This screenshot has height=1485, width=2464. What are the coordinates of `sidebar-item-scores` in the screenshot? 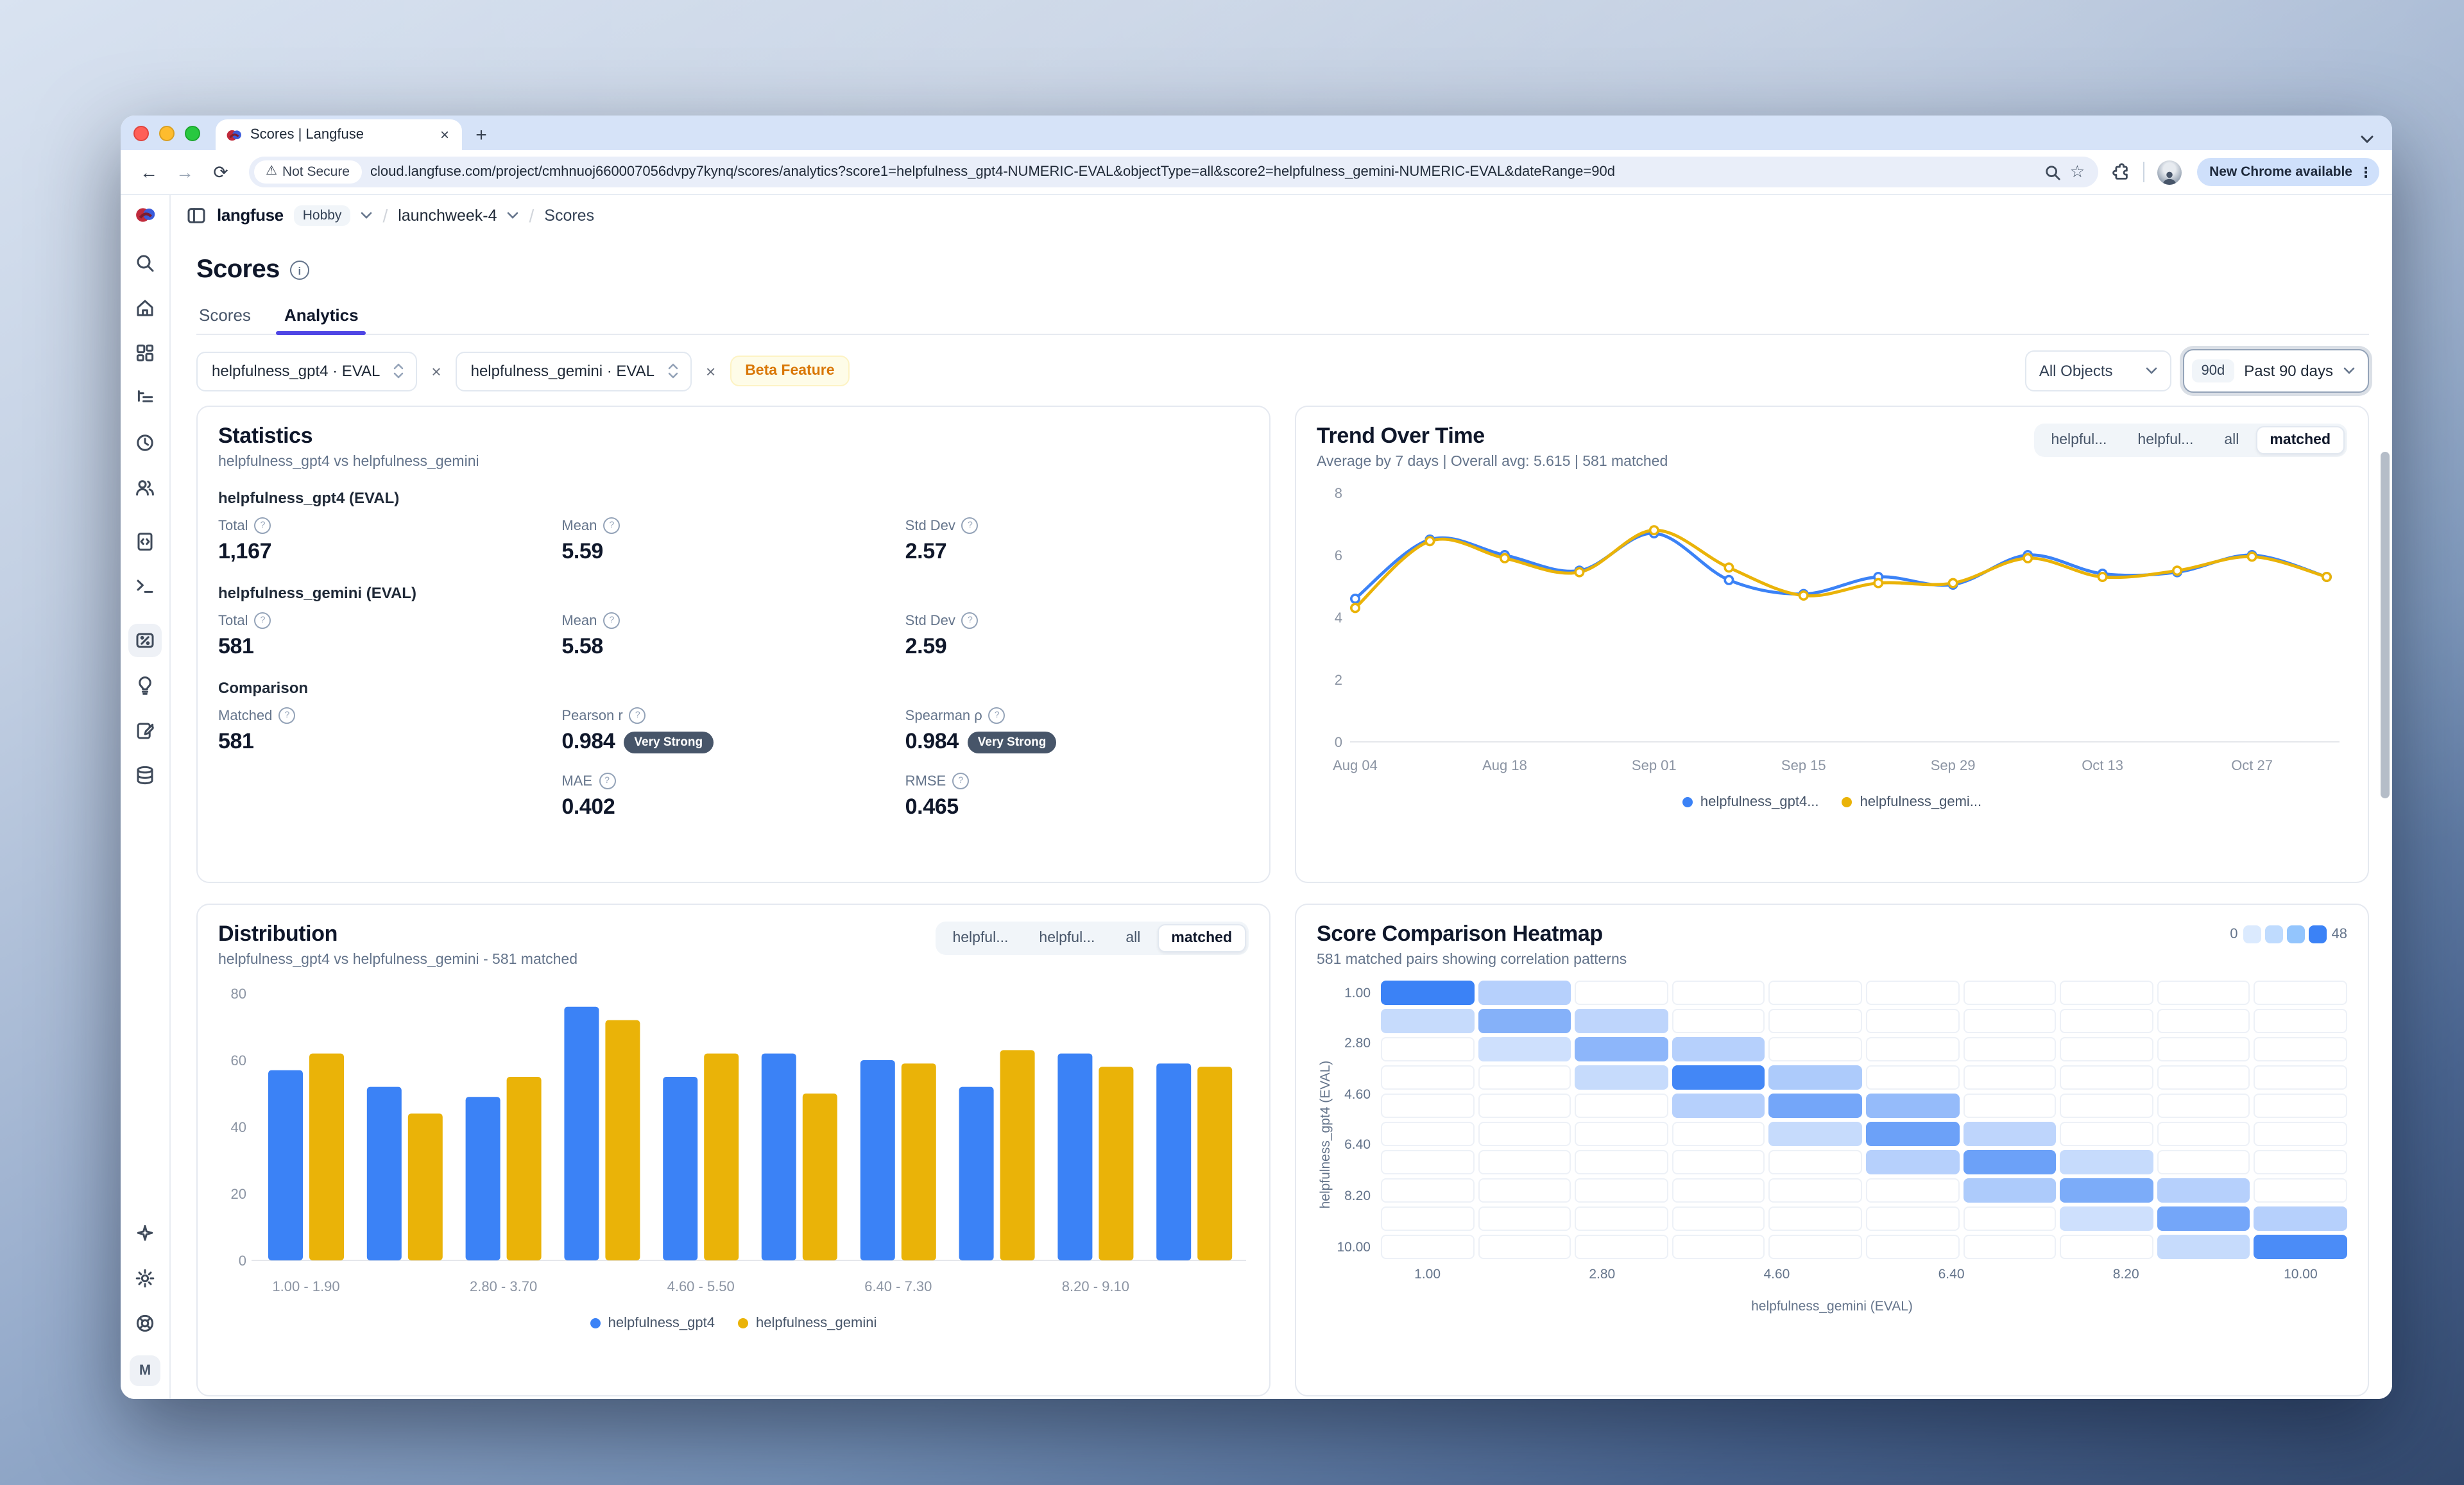 It's located at (145, 640).